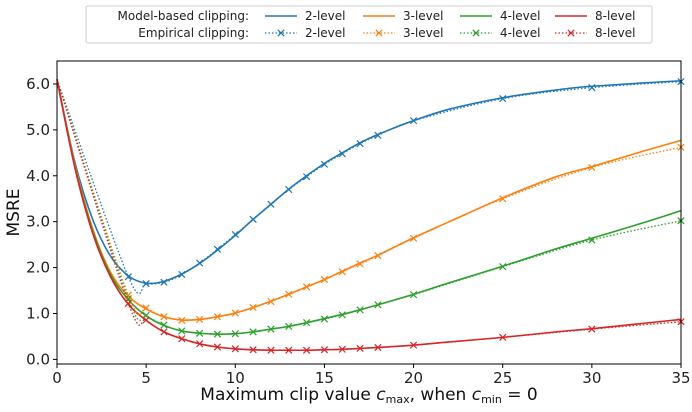 The width and height of the screenshot is (692, 412). I want to click on legend-box, so click(369, 24).